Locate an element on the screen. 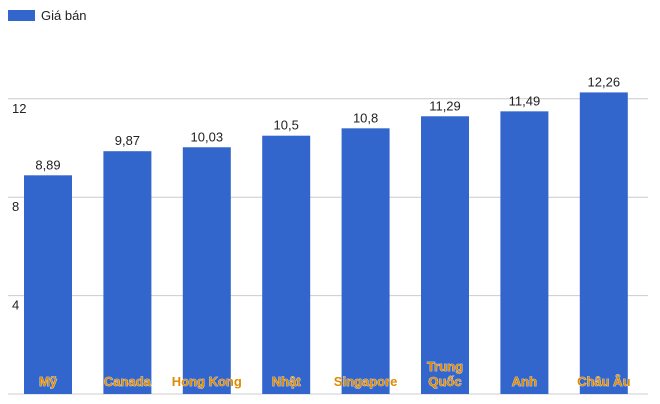 The image size is (660, 404). legend-label: Giá bán is located at coordinates (64, 15).